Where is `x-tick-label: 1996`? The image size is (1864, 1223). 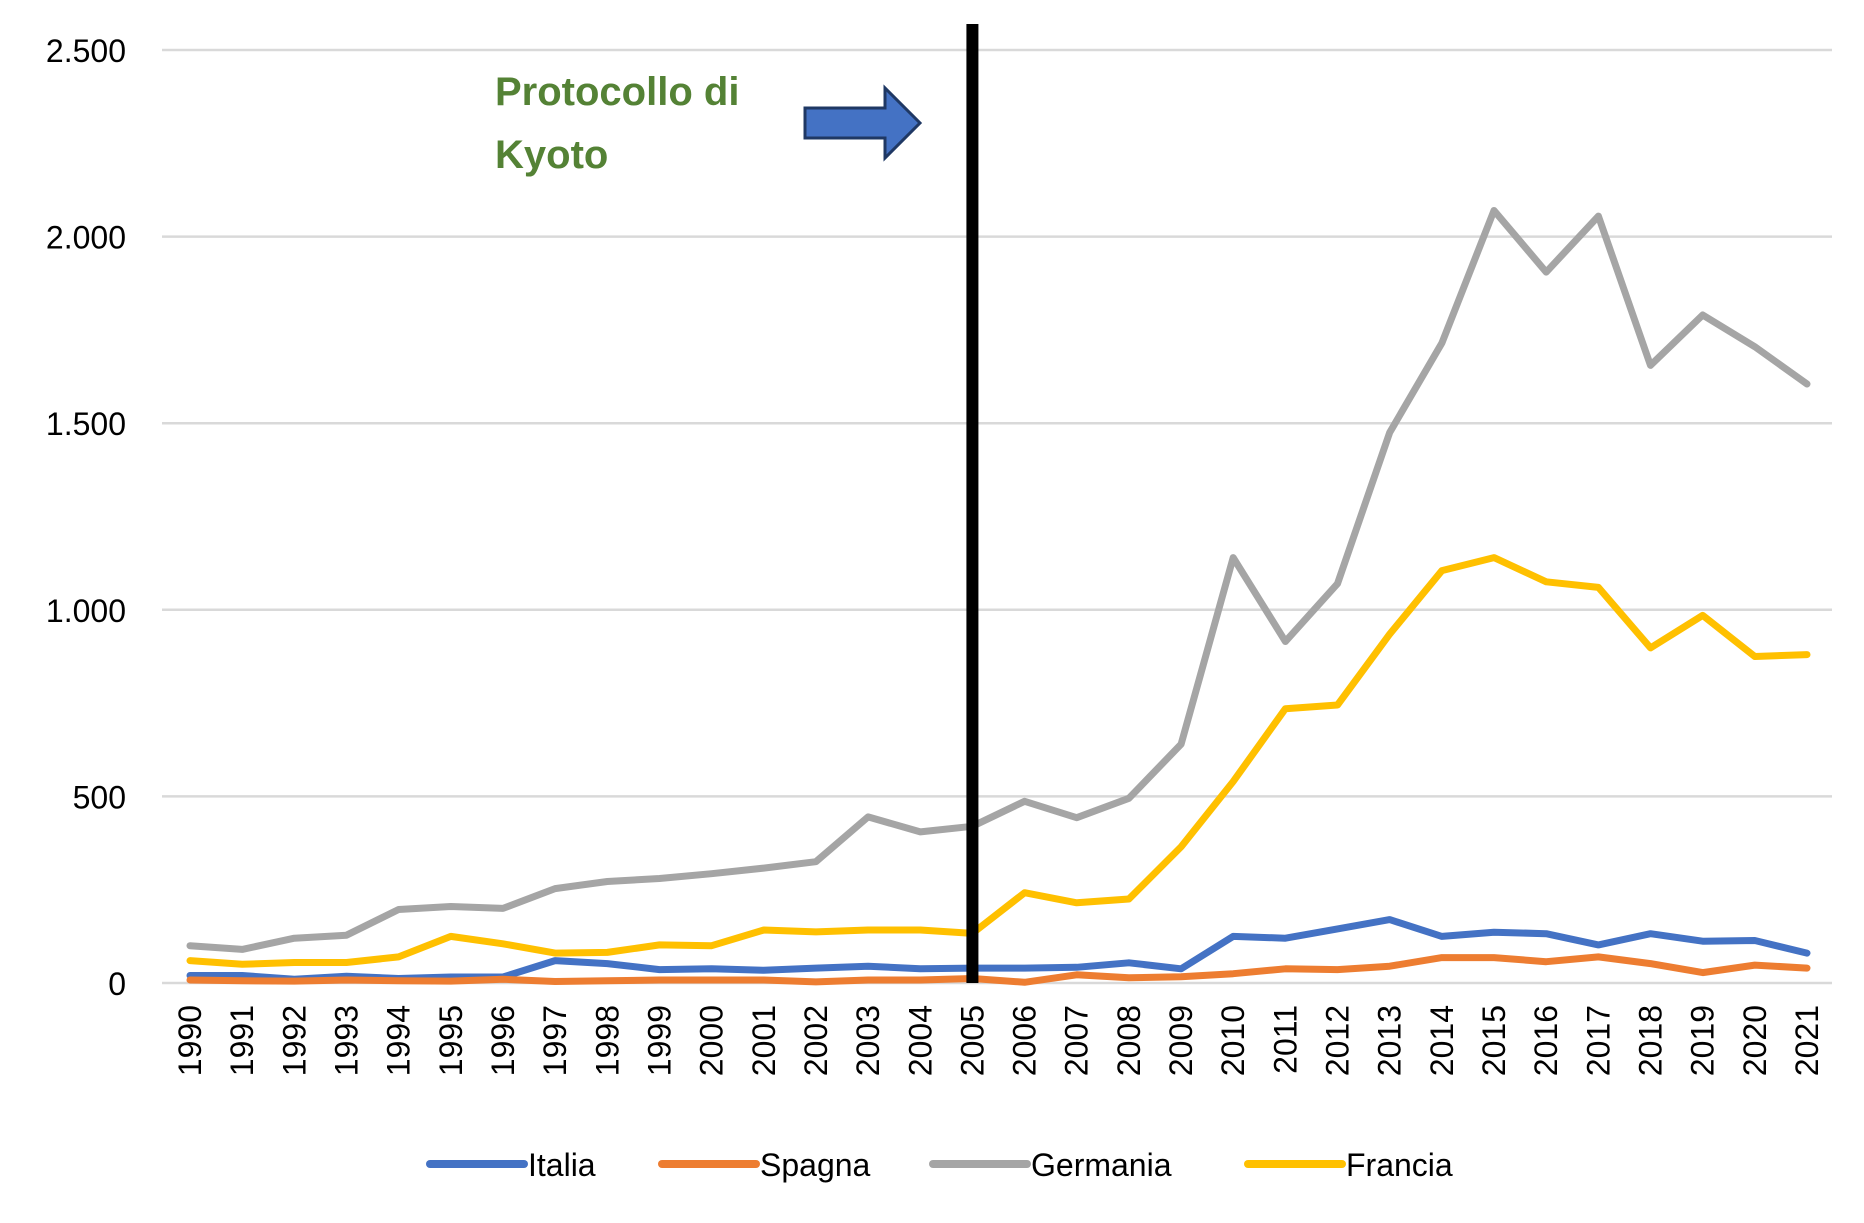
x-tick-label: 1996 is located at coordinates (503, 1040).